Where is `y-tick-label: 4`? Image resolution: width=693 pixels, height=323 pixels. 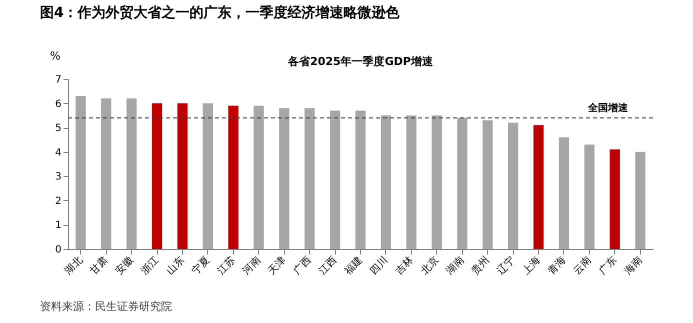
y-tick-label: 4 is located at coordinates (58, 152).